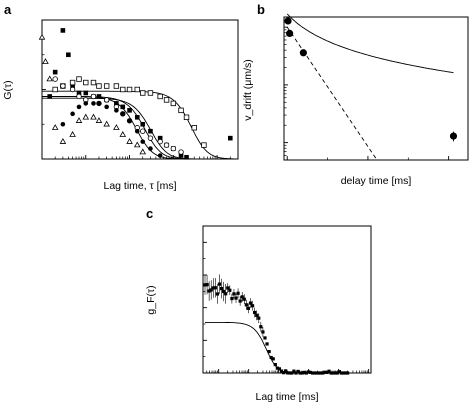  What do you see at coordinates (149, 213) in the screenshot?
I see `panel-label-c: c` at bounding box center [149, 213].